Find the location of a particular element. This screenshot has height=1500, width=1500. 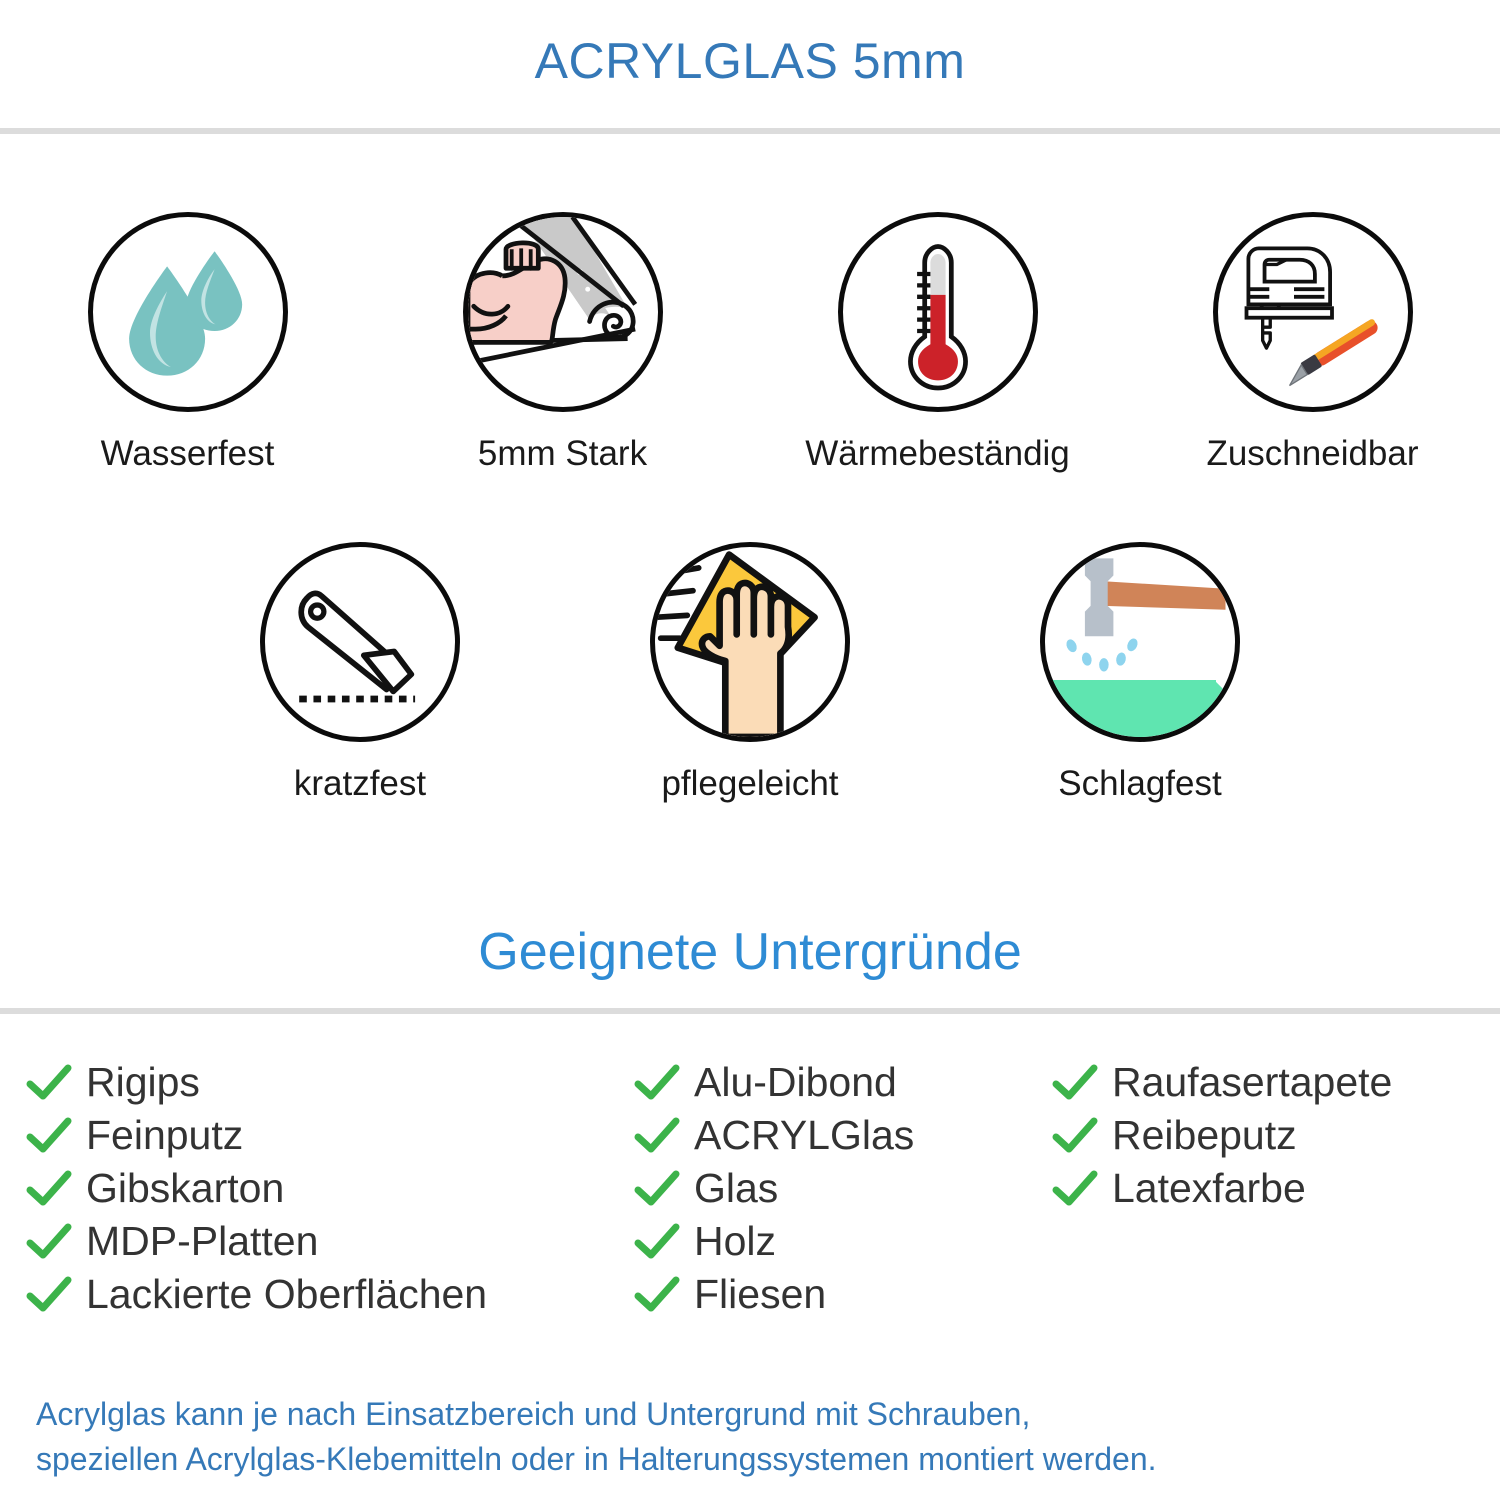

list-item: Latexfarbe is located at coordinates (1262, 1188).